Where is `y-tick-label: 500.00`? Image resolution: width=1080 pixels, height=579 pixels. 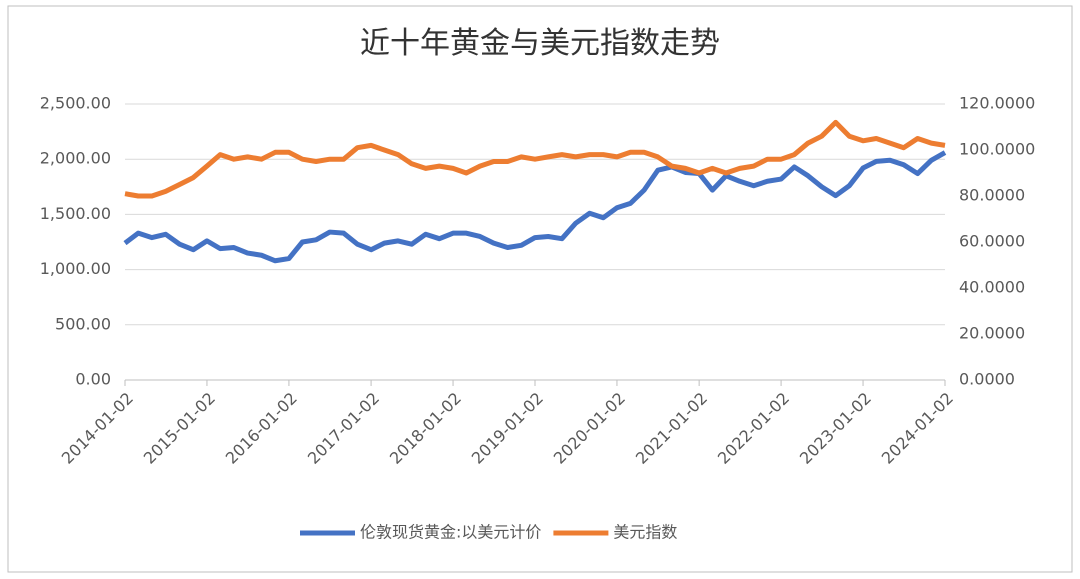 y-tick-label: 500.00 is located at coordinates (83, 323).